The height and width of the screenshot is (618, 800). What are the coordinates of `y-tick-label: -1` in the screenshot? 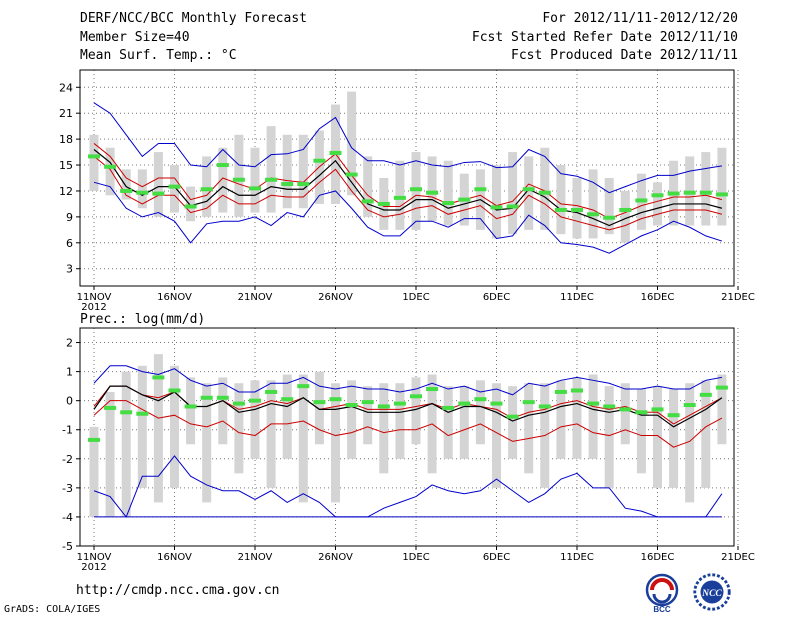 It's located at (67, 430).